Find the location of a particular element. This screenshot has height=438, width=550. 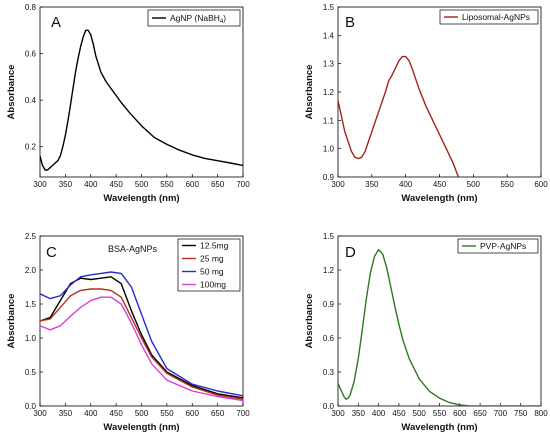

y-tick-label: 1.4 is located at coordinates (329, 35).